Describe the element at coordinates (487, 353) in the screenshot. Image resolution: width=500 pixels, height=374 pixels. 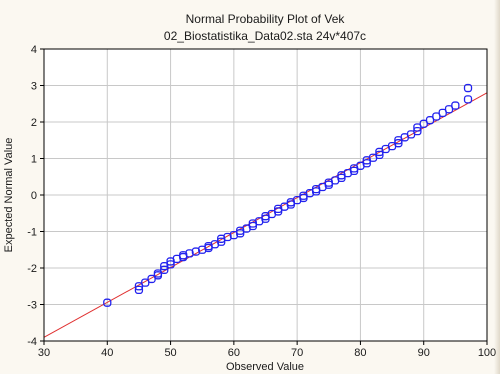
I see `x-tick-label: 100` at that location.